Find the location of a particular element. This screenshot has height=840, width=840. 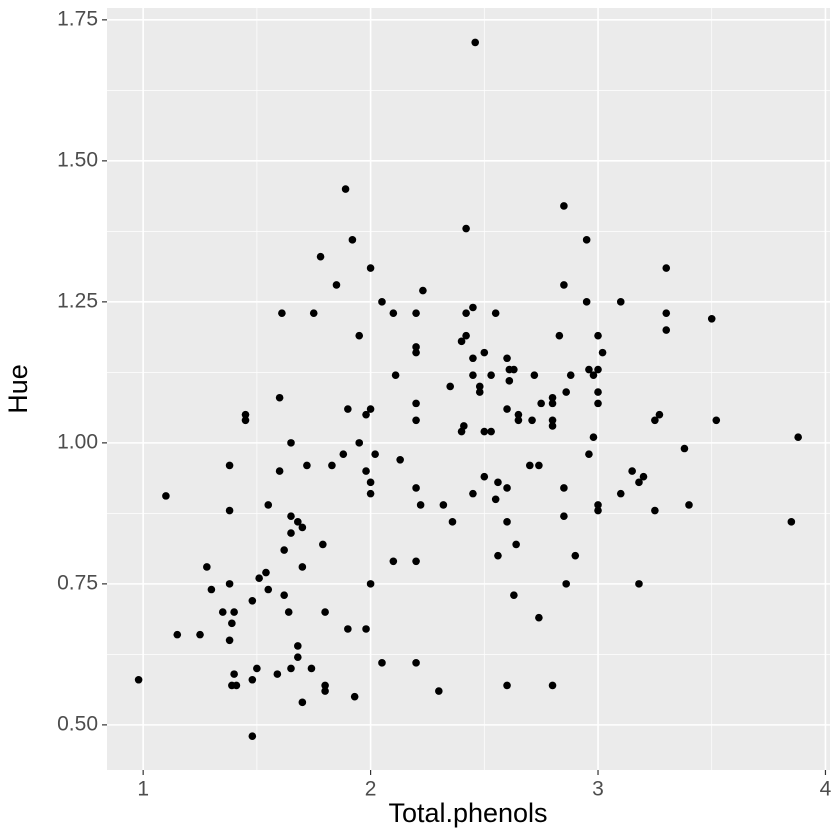

y-tick-label: 0.75 is located at coordinates (77, 582).